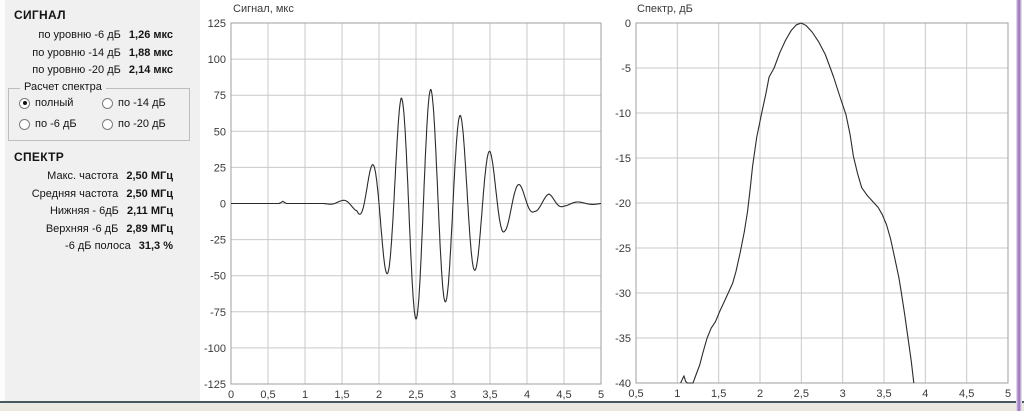  What do you see at coordinates (149, 228) in the screenshot?
I see `spectrum-row-value: 2,89 МГц` at bounding box center [149, 228].